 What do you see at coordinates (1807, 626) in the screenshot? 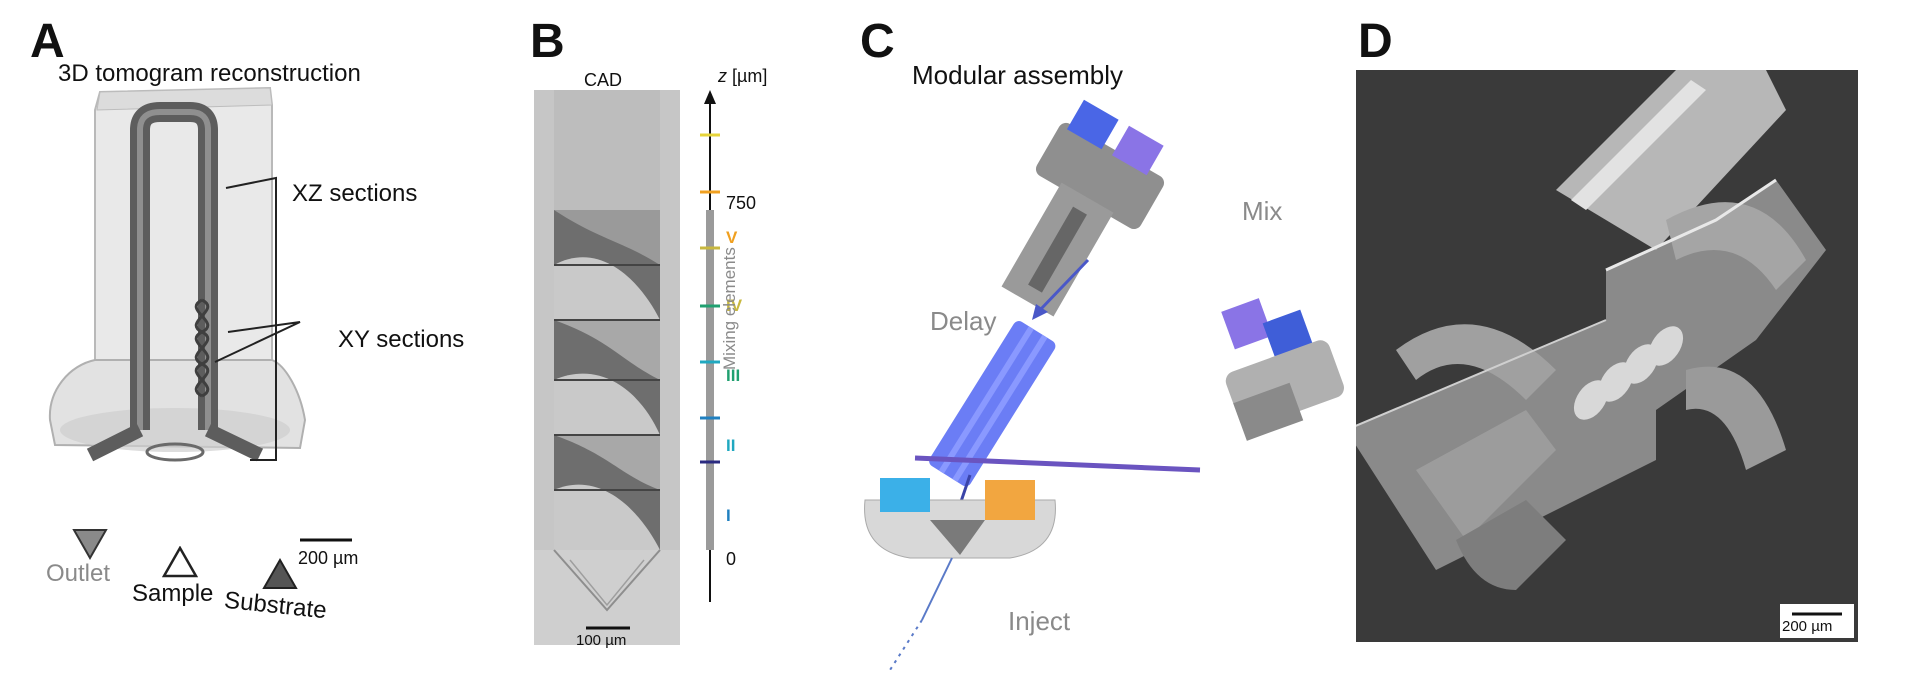
I see `panel-d-scalebar-label: 200 µm` at bounding box center [1807, 626].